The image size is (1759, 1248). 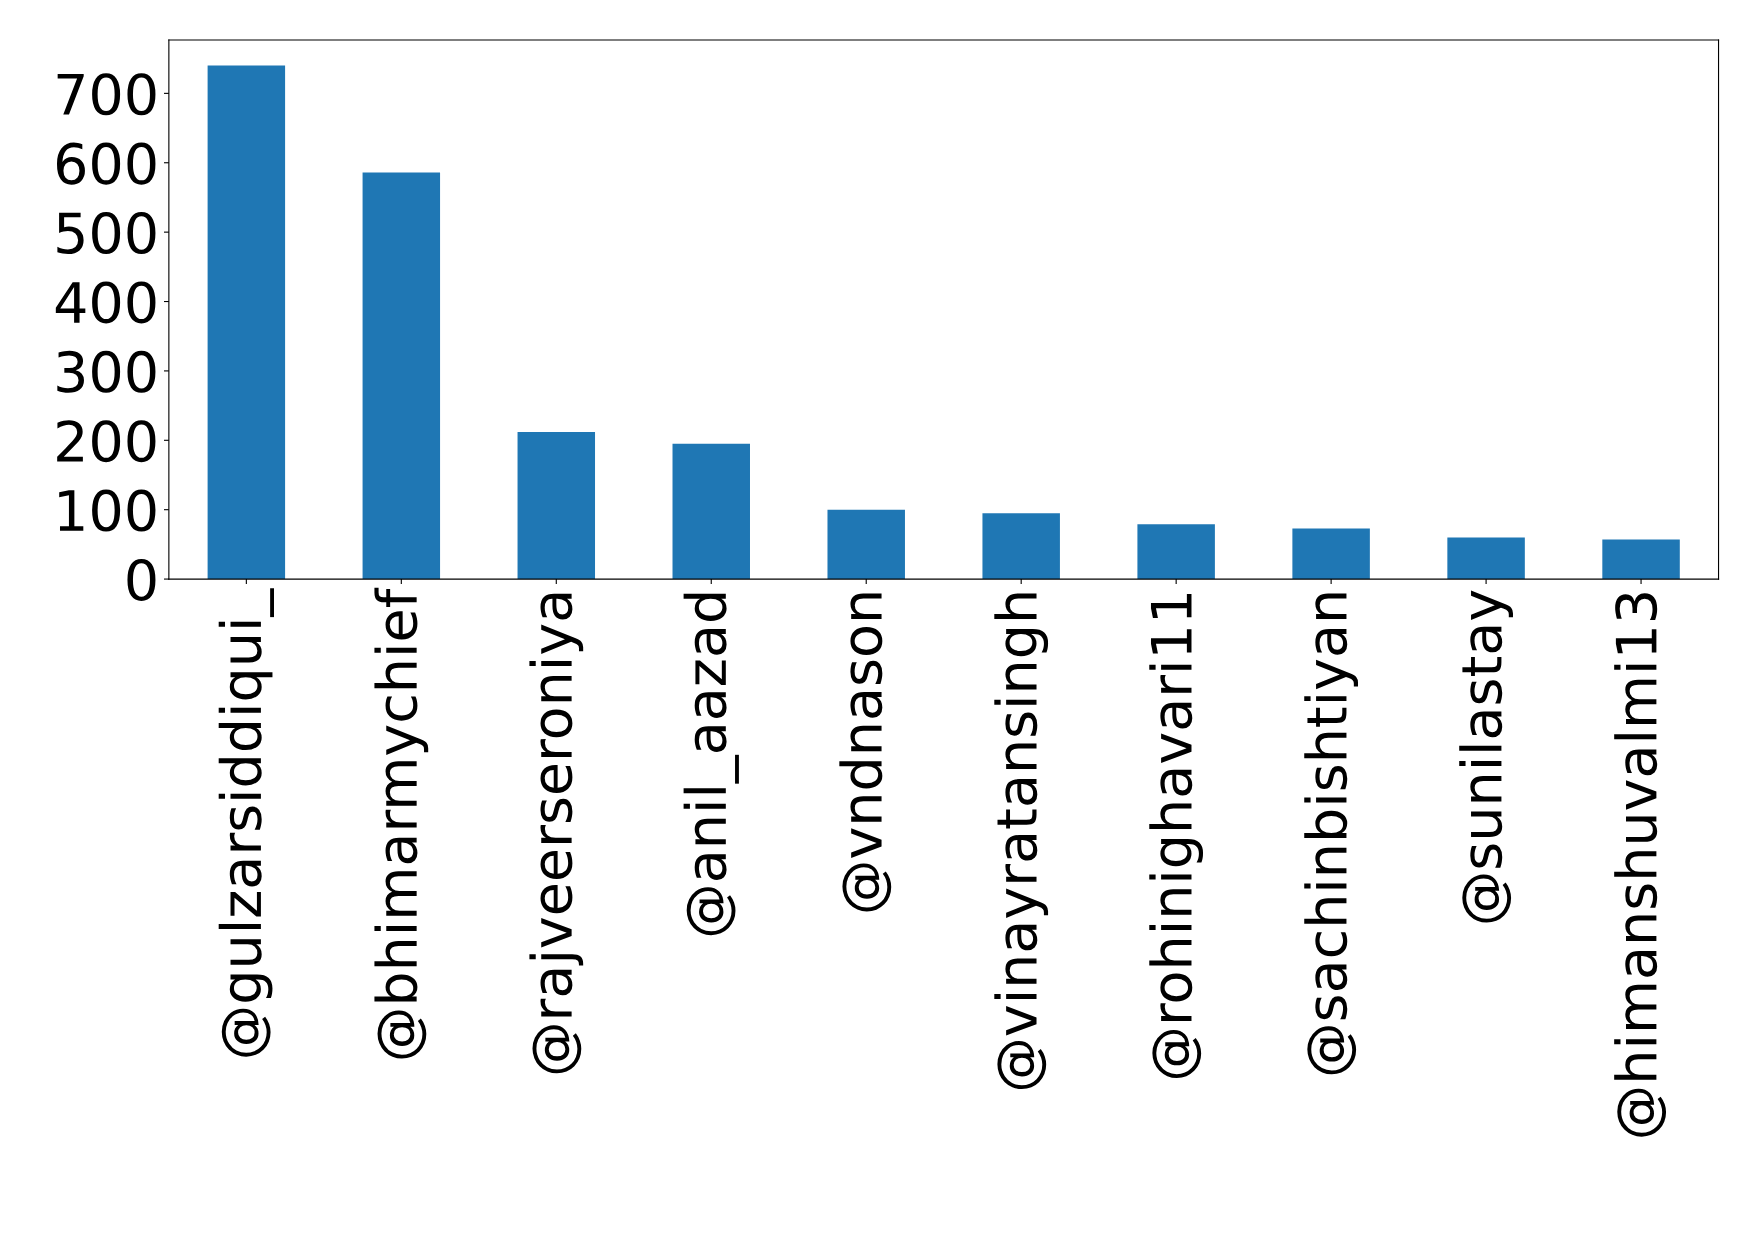 What do you see at coordinates (105, 302) in the screenshot?
I see `y-tick-label: 400` at bounding box center [105, 302].